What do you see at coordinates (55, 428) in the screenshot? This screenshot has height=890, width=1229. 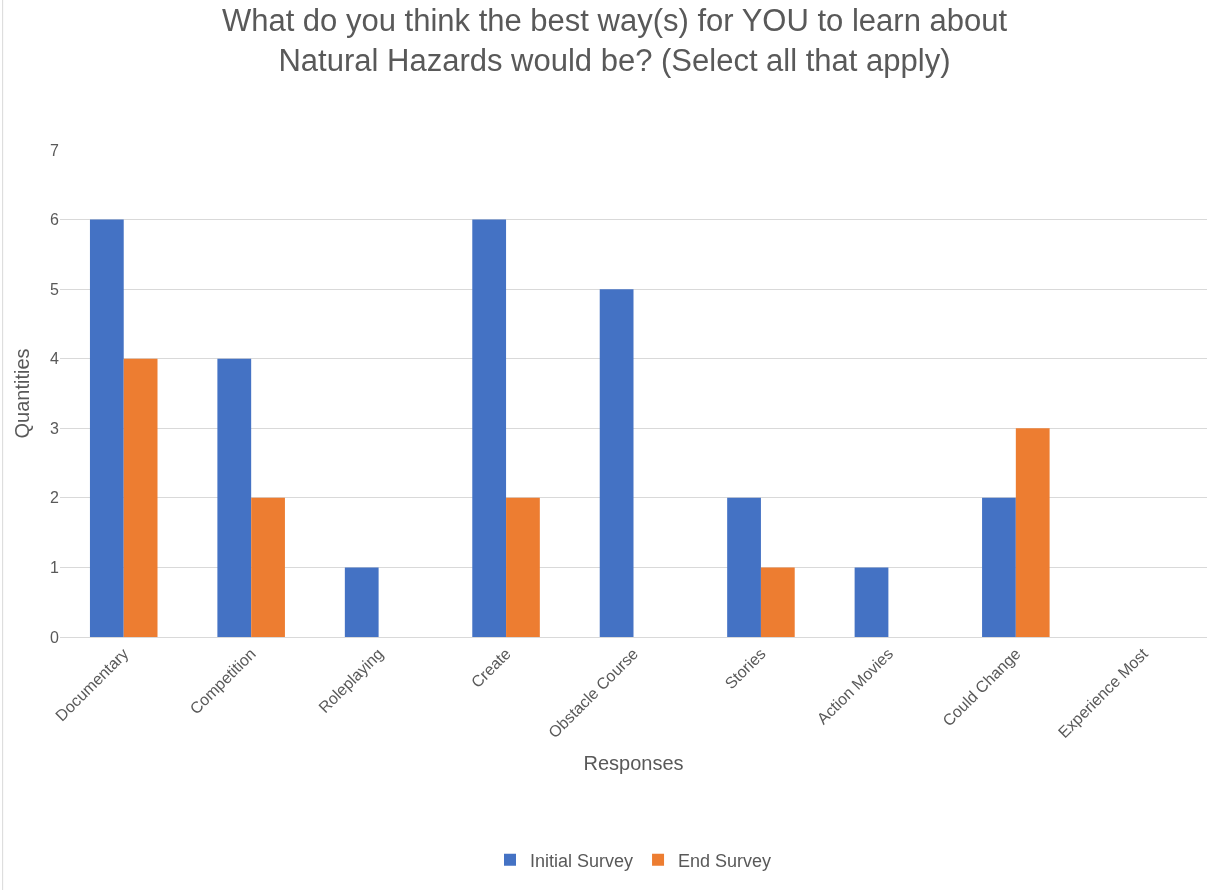 I see `y-tick-label: 3` at bounding box center [55, 428].